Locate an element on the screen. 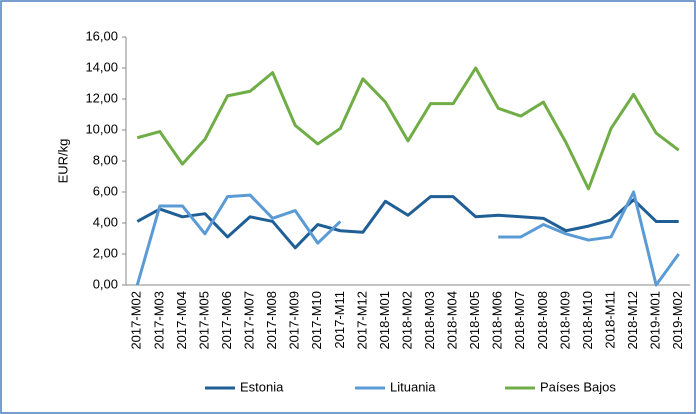  x-tick-label: 2017-M07 is located at coordinates (249, 320).